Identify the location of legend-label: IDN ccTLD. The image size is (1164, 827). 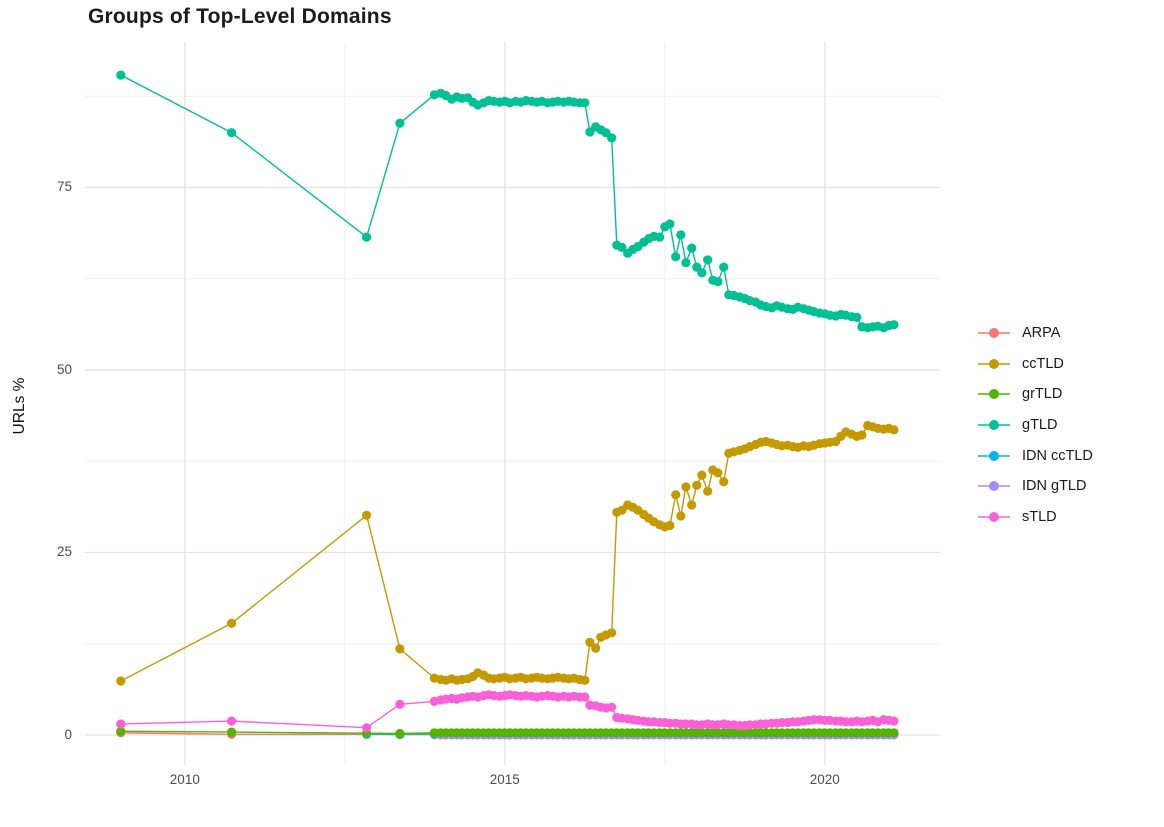
(1057, 455).